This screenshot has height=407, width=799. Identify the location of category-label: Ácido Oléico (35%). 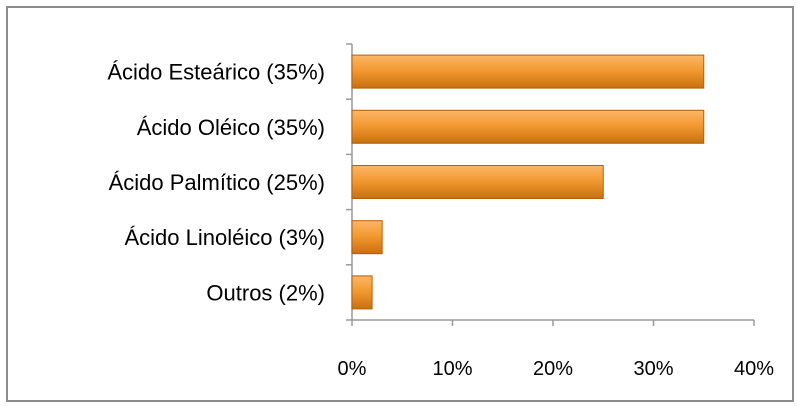
(231, 127).